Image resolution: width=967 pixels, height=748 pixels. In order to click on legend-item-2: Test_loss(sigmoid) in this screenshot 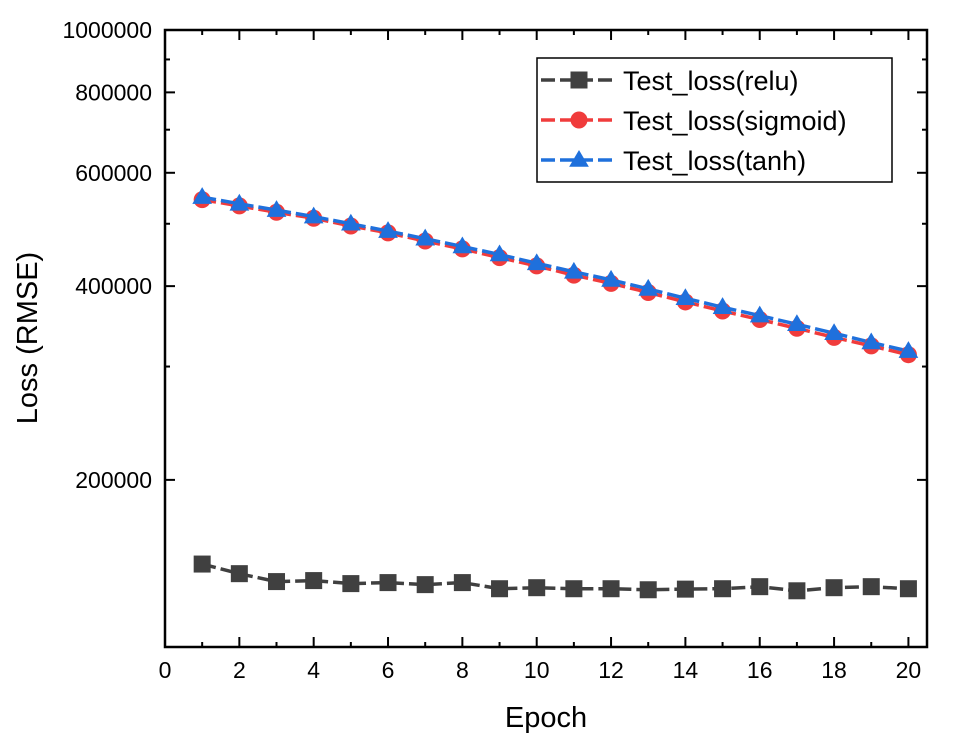, I will do `click(694, 121)`.